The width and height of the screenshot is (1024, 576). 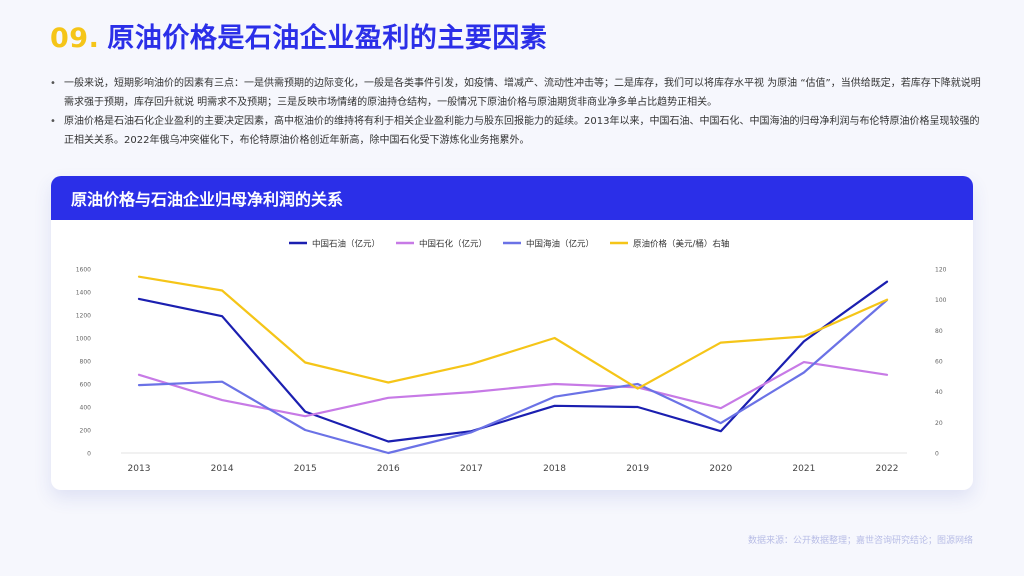 What do you see at coordinates (939, 423) in the screenshot?
I see `right-axis-tick-label: 20` at bounding box center [939, 423].